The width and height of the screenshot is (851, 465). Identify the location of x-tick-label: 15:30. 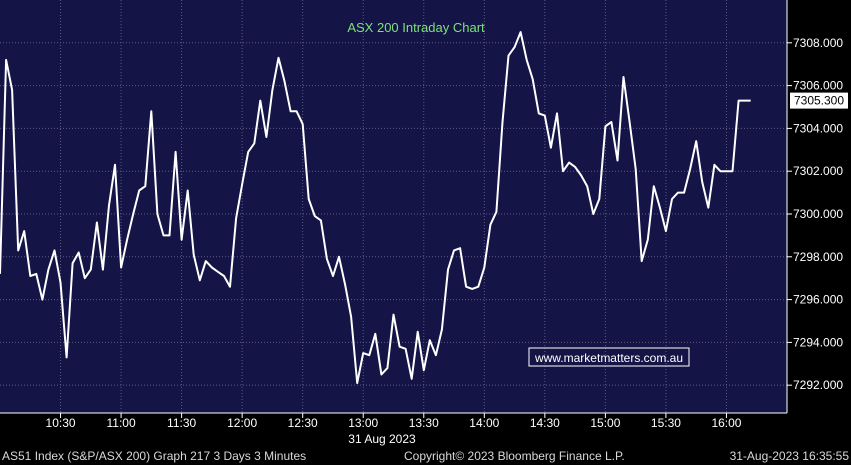
(666, 423).